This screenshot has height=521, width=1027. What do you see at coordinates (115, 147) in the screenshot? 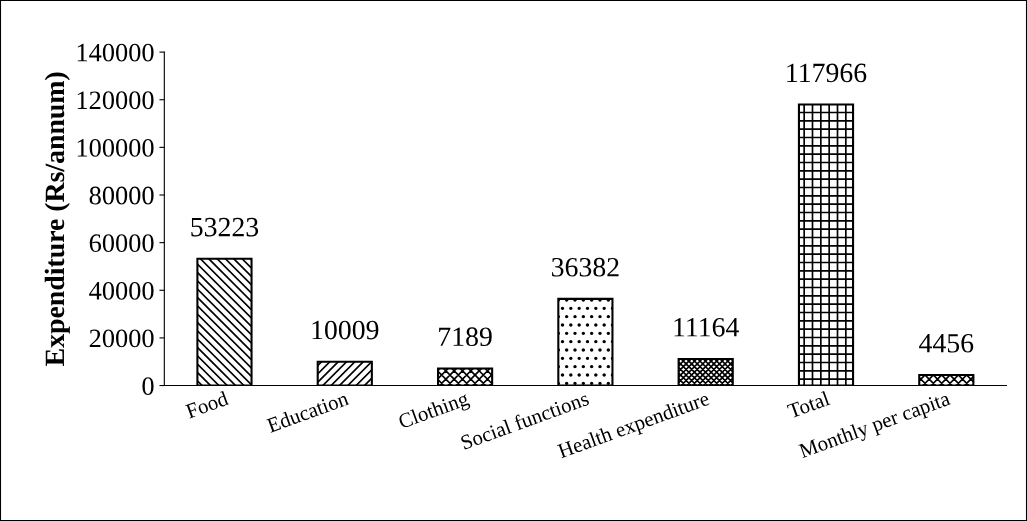
I see `y-tick-label: 100000` at bounding box center [115, 147].